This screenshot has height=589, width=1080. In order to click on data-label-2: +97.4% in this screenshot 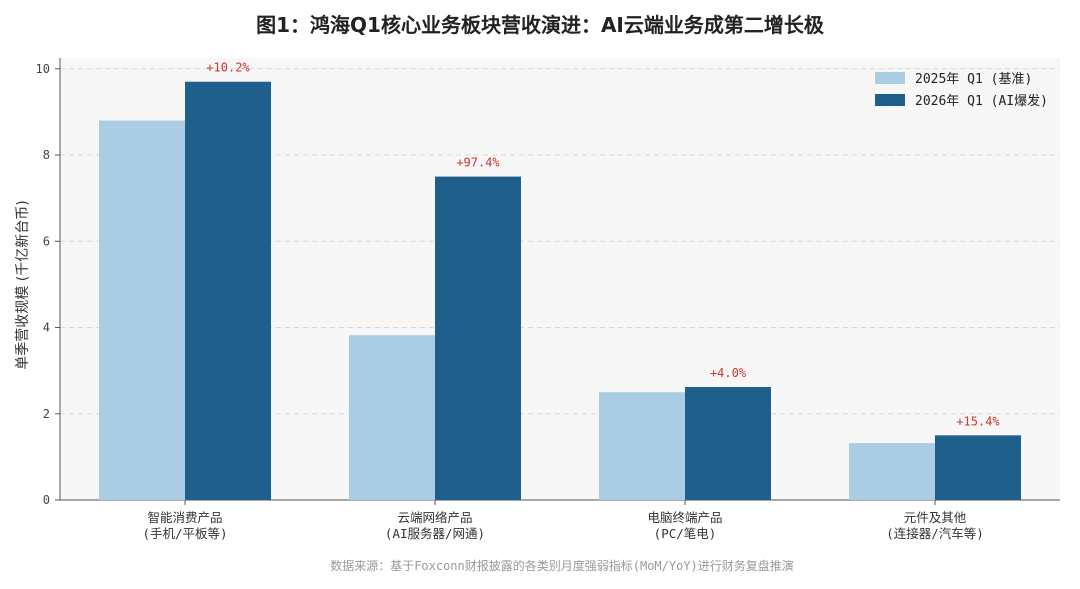, I will do `click(478, 163)`.